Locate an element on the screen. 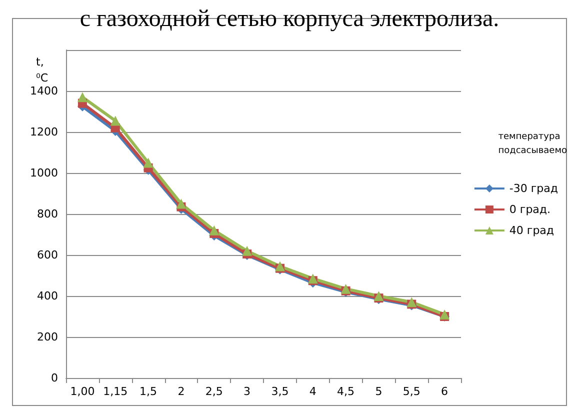  x-tick-label: 4,5 is located at coordinates (346, 391).